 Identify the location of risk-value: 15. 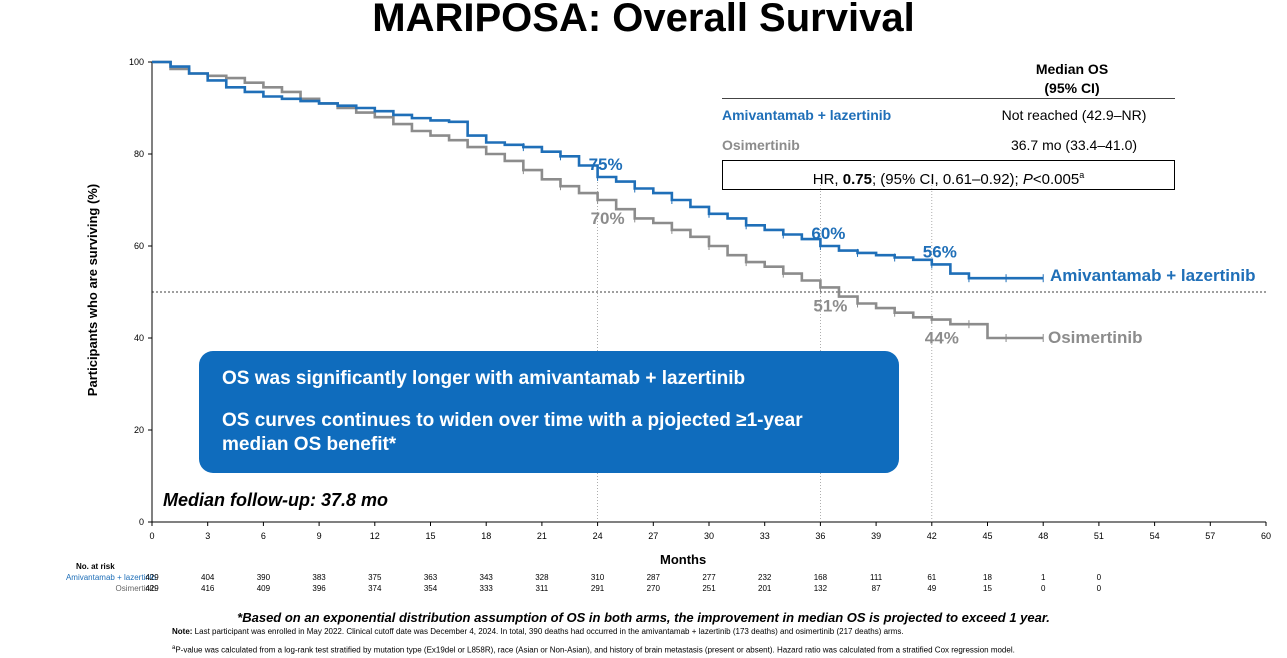
(987, 588).